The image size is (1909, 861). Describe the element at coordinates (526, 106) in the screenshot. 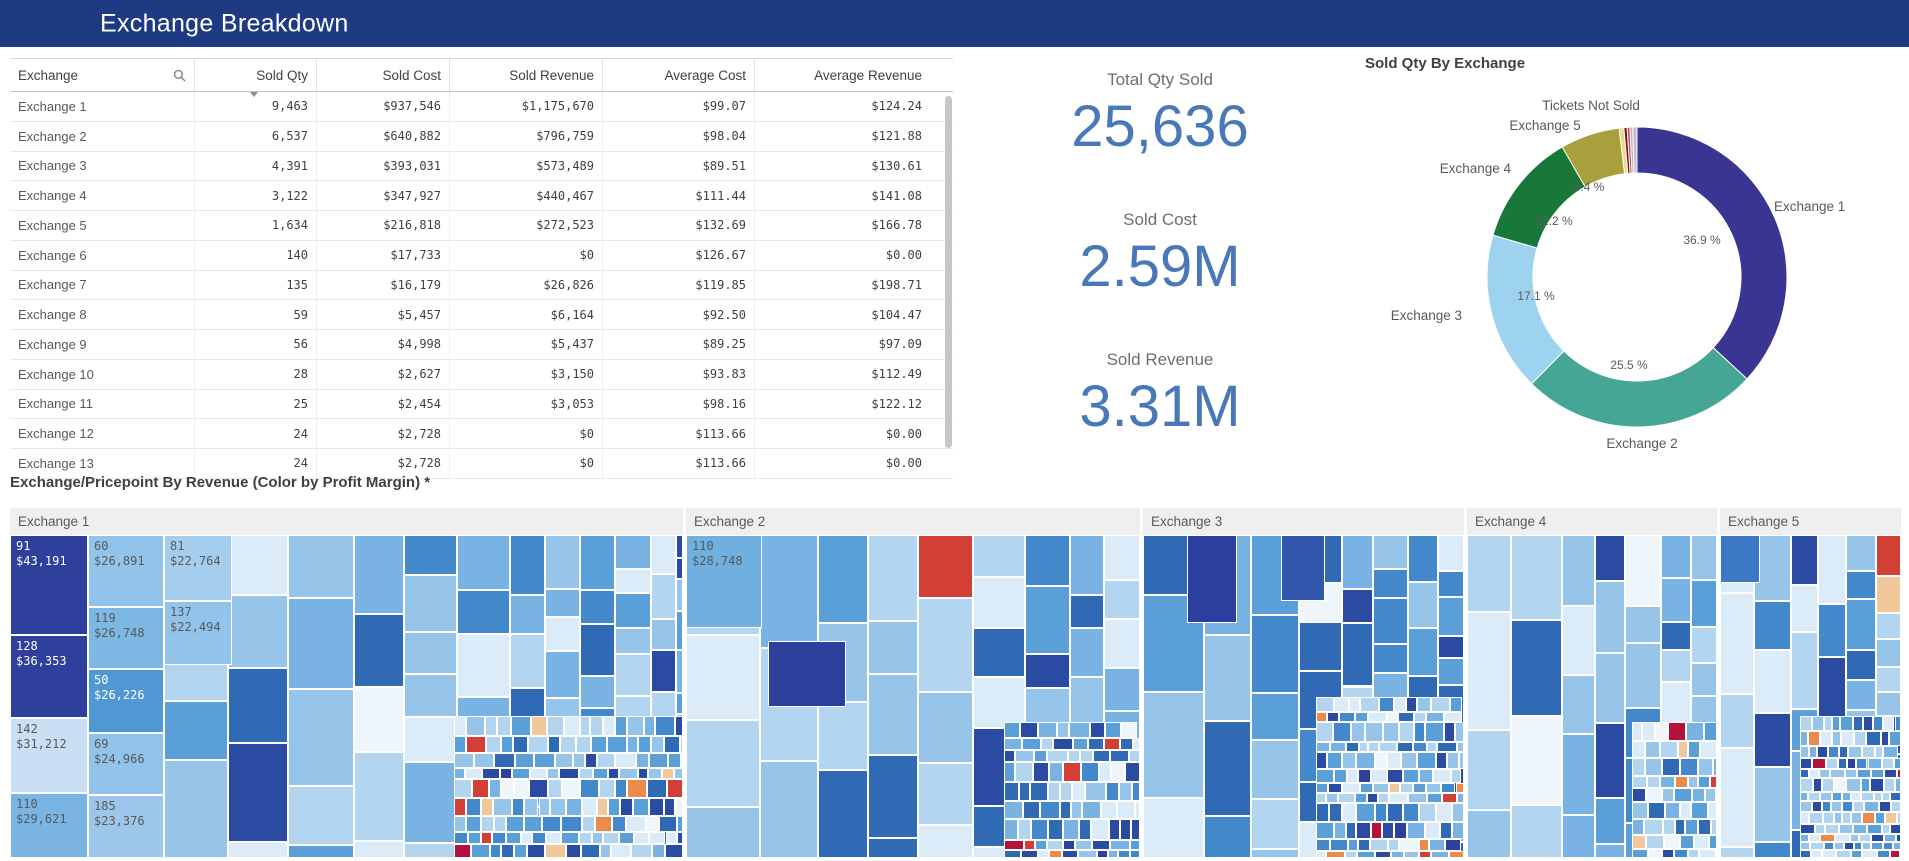

I see `cell-value: $1,175,670` at that location.